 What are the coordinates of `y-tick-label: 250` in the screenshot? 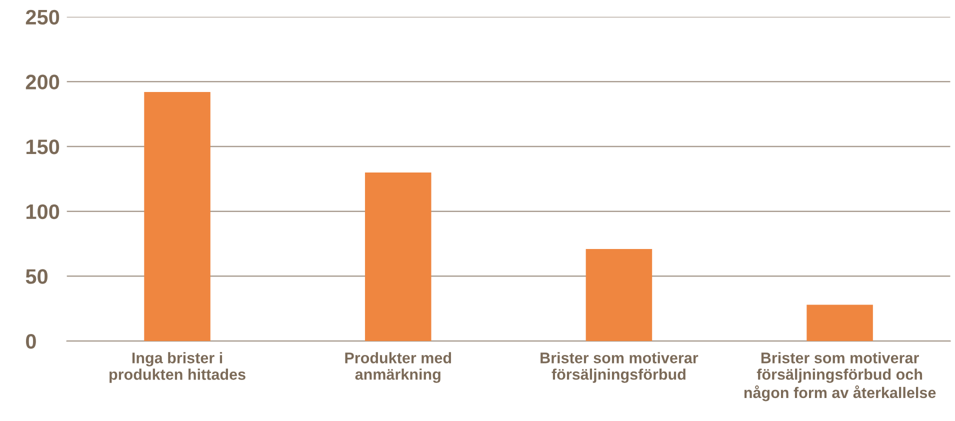 It's located at (43, 17).